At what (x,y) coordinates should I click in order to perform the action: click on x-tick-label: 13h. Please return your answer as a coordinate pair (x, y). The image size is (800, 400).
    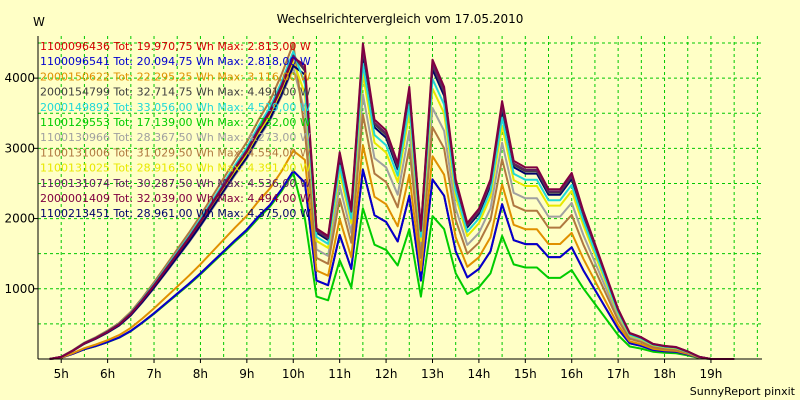
    Looking at the image, I should click on (432, 374).